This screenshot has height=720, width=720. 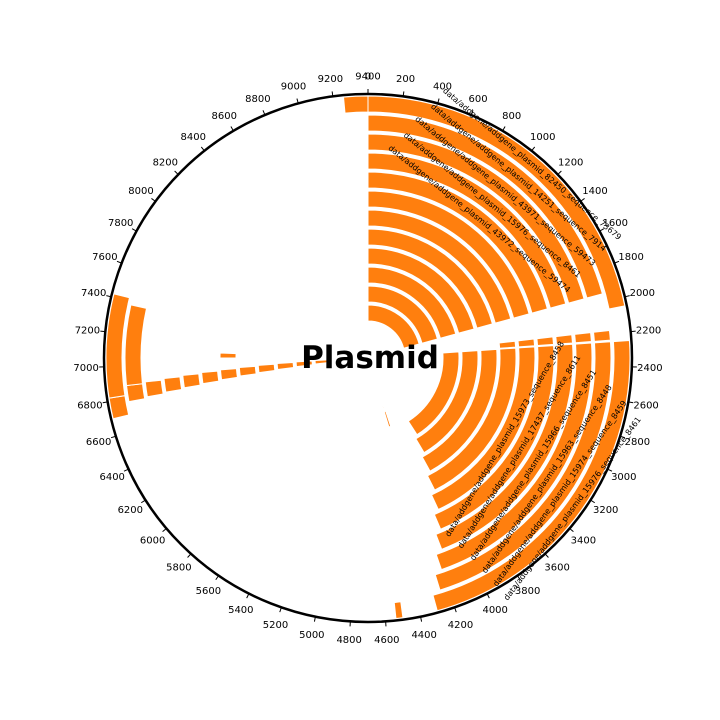 What do you see at coordinates (570, 162) in the screenshot?
I see `tick-label: 1200` at bounding box center [570, 162].